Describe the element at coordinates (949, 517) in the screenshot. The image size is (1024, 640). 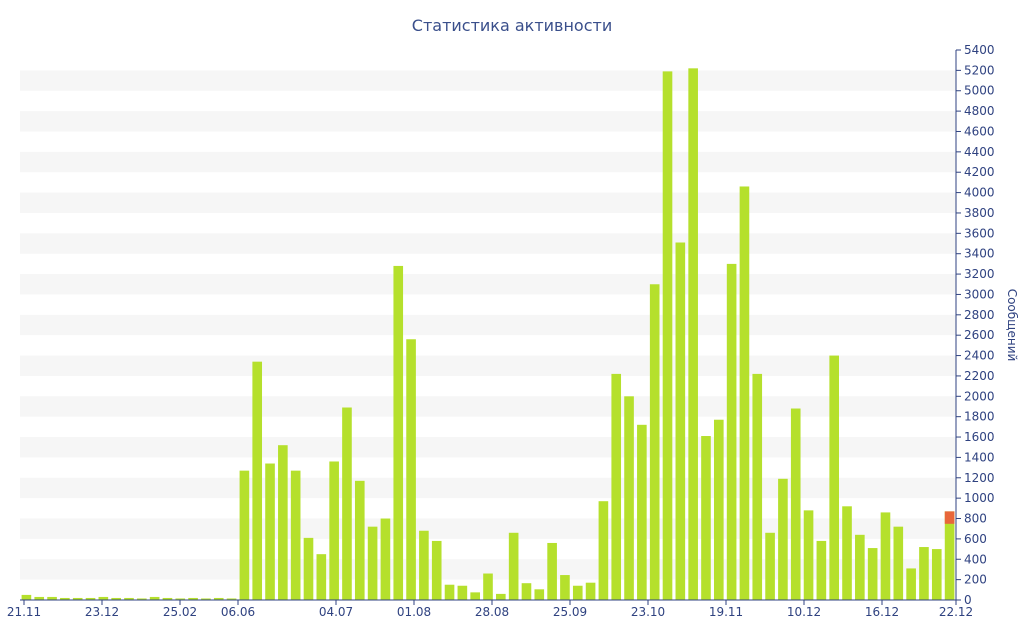
I see `bar-highlight` at that location.